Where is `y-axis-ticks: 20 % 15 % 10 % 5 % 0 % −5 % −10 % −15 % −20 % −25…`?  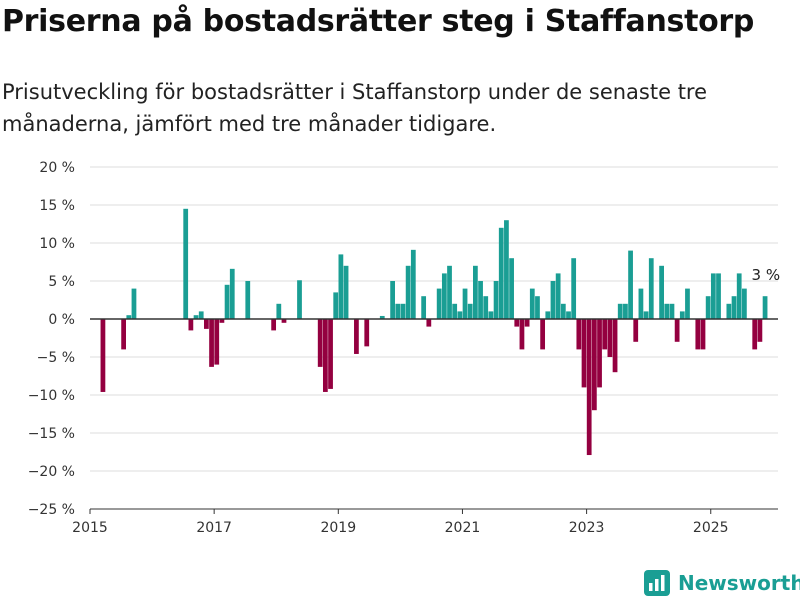
y-axis-ticks: 20 % 15 % 10 % 5 % 0 % −5 % −10 % −15 % −20 % −25… is located at coordinates (51, 339).